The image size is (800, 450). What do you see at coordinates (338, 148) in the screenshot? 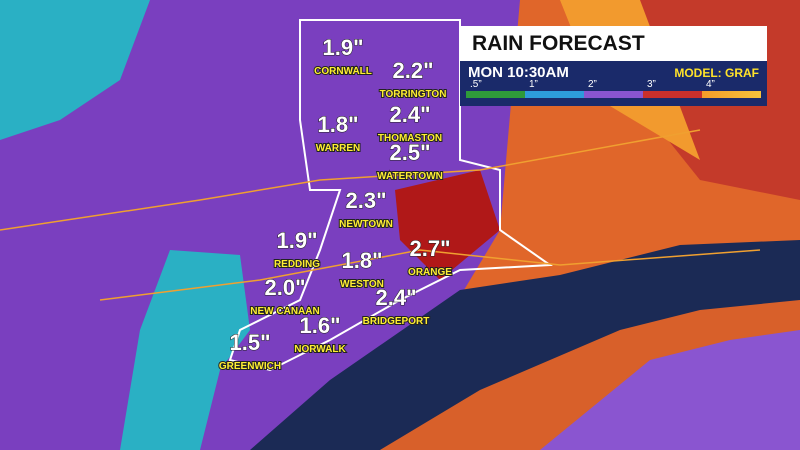
I see `town-name: WARREN` at bounding box center [338, 148].